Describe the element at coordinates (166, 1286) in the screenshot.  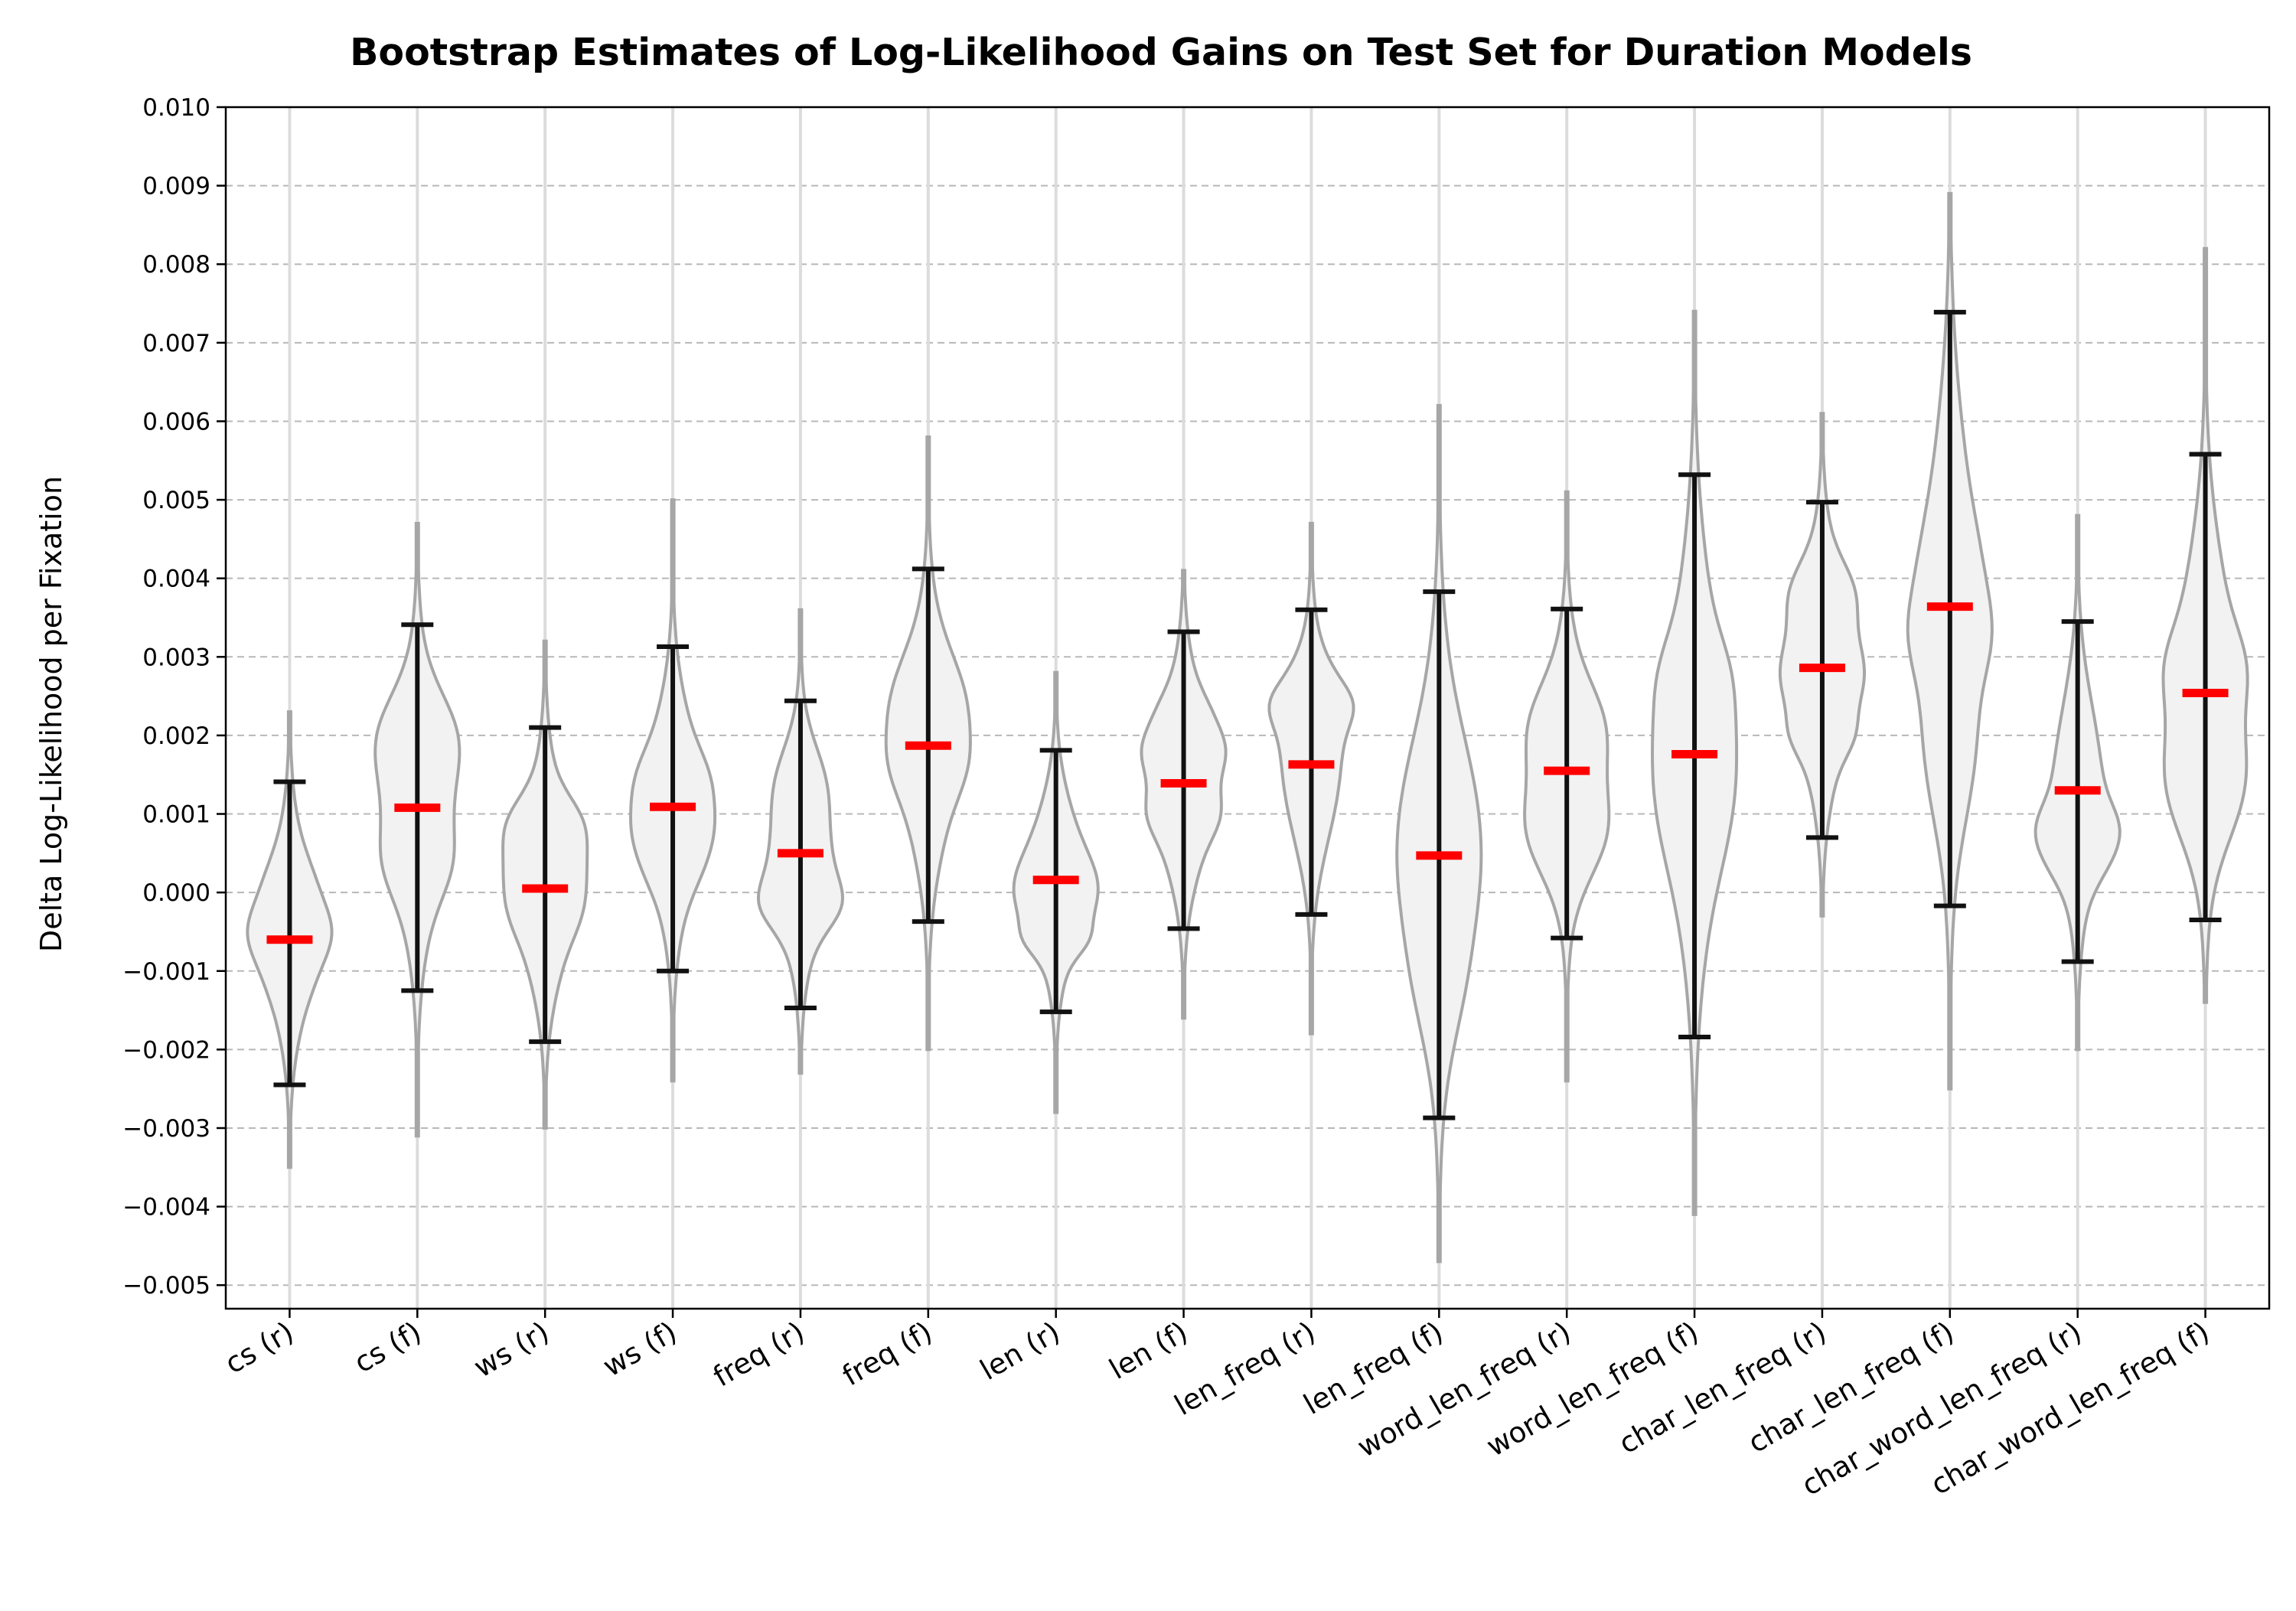
I see `y-tick-label: −0.005` at that location.